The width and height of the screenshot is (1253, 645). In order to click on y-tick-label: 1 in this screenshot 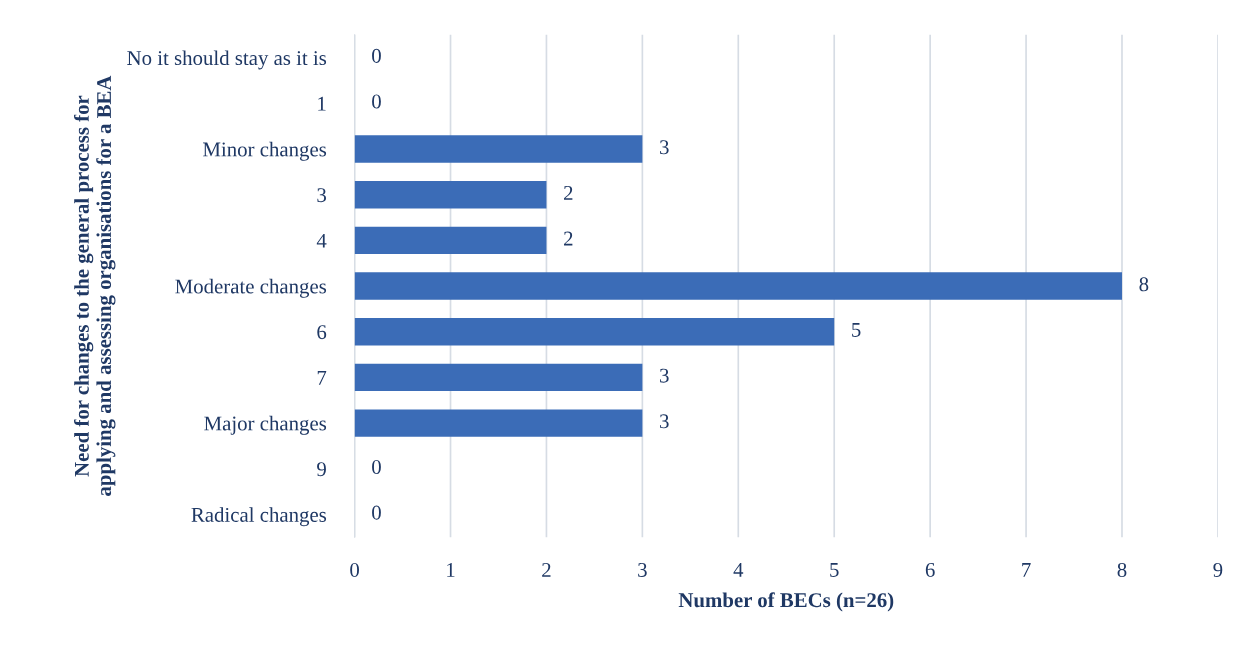, I will do `click(322, 103)`.